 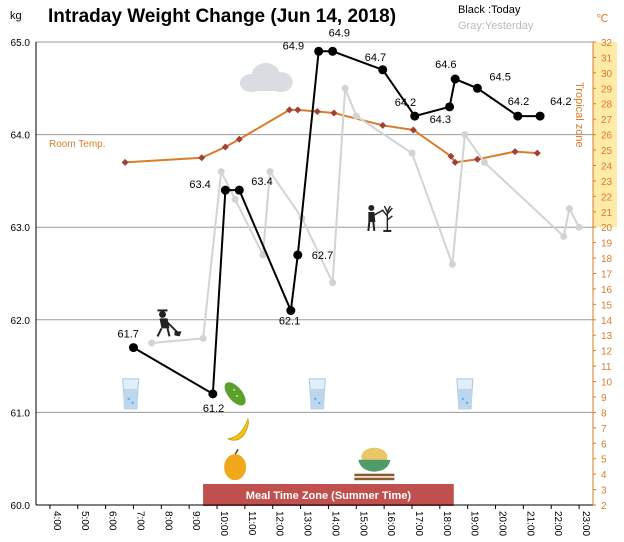 I want to click on cucumber-seed, so click(x=234, y=389).